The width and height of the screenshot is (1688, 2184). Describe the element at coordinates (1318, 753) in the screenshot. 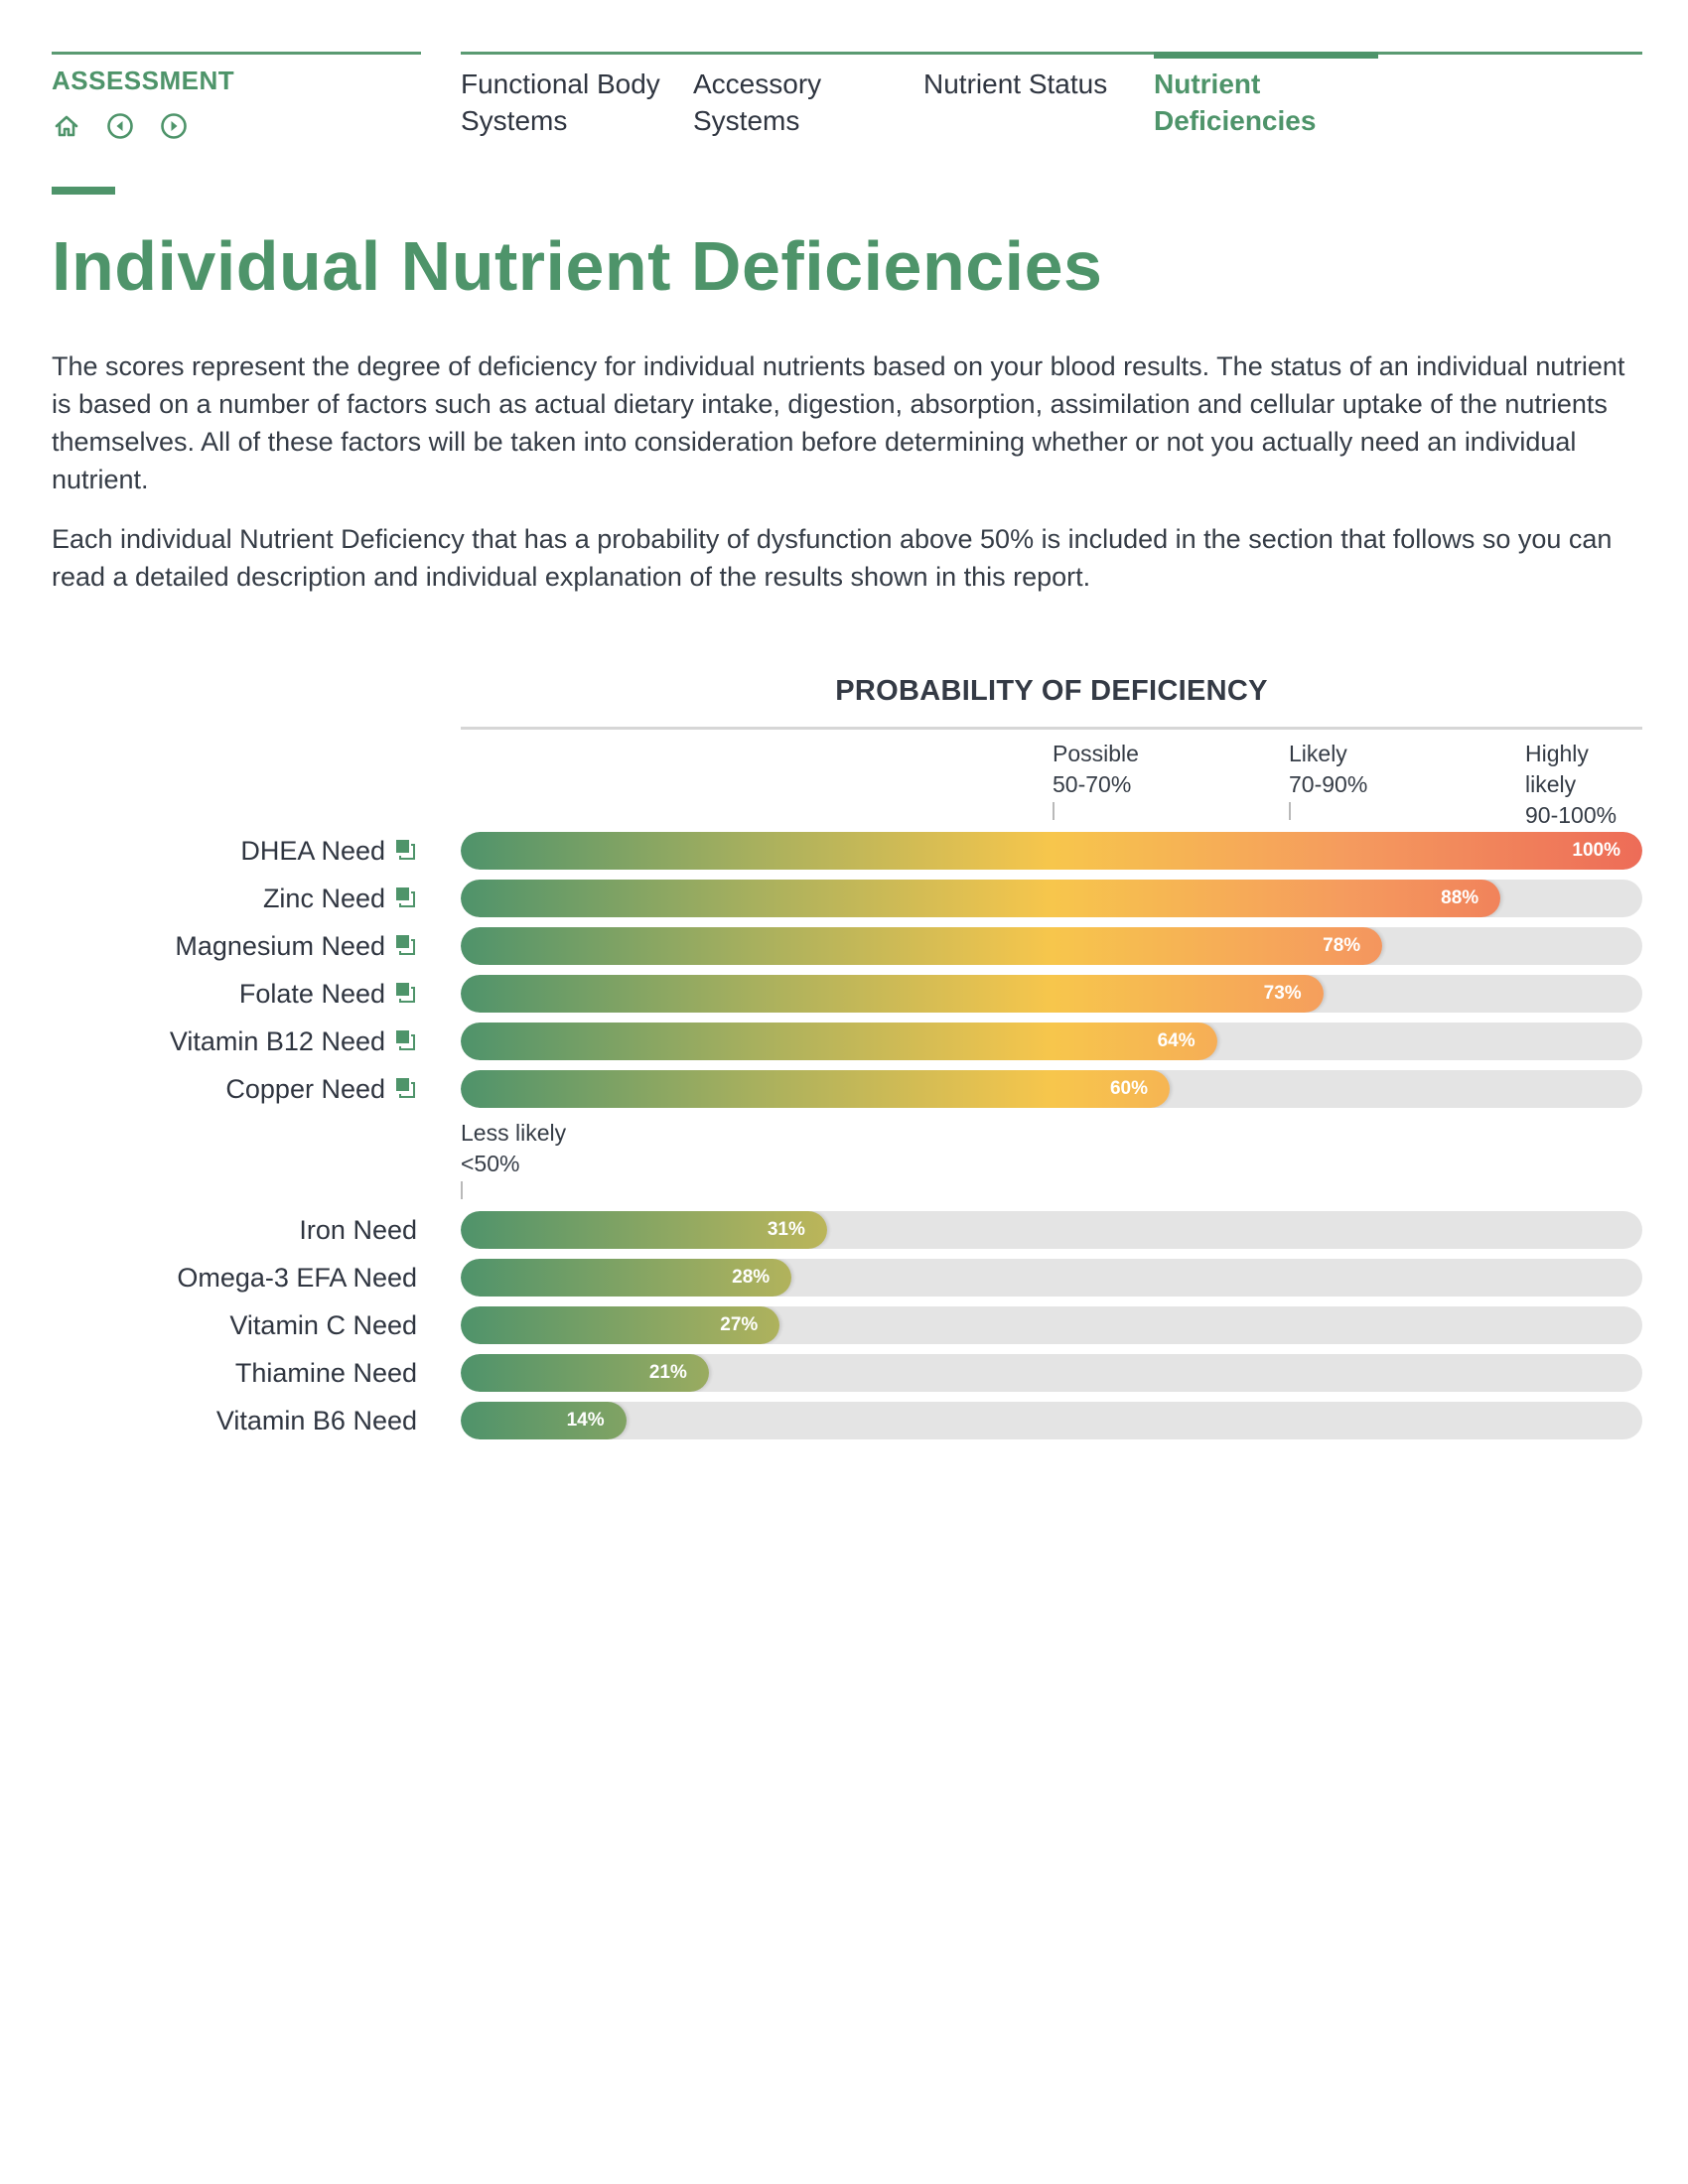

I see `zone-name: Likely` at that location.